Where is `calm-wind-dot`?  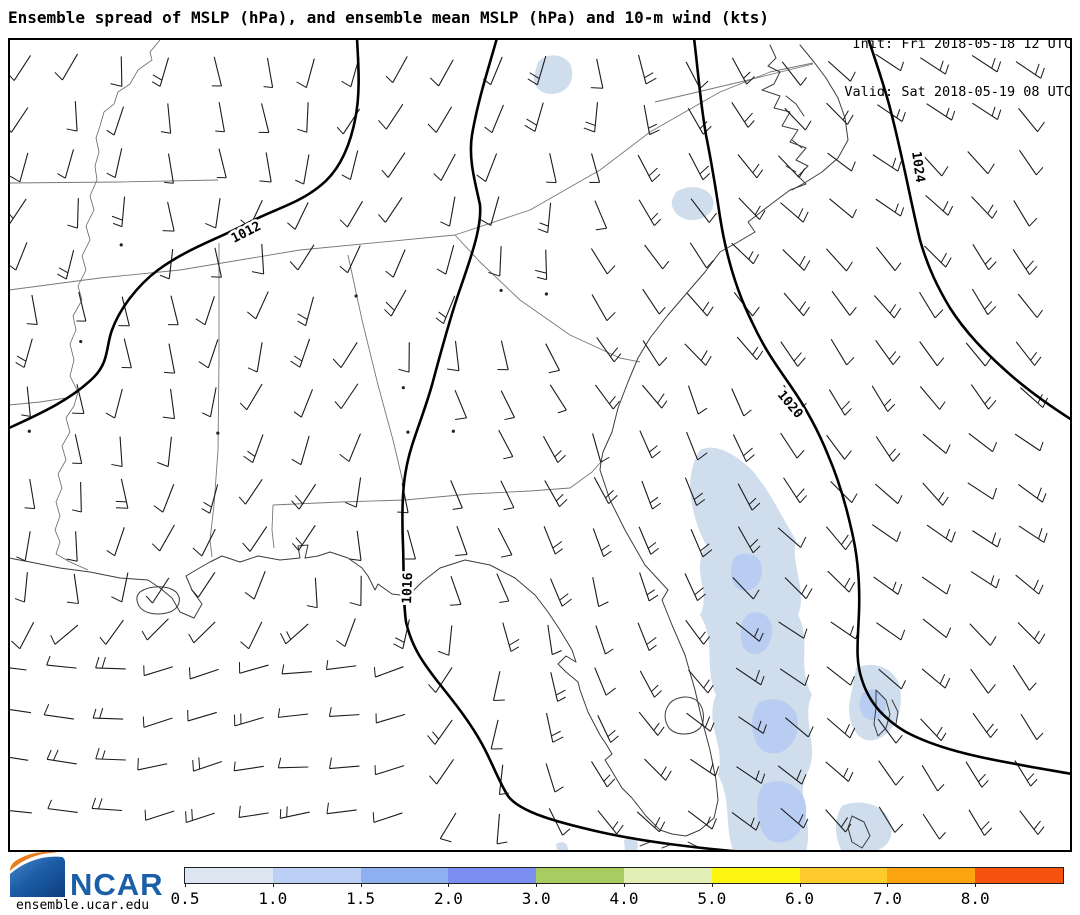
calm-wind-dot is located at coordinates (121, 245).